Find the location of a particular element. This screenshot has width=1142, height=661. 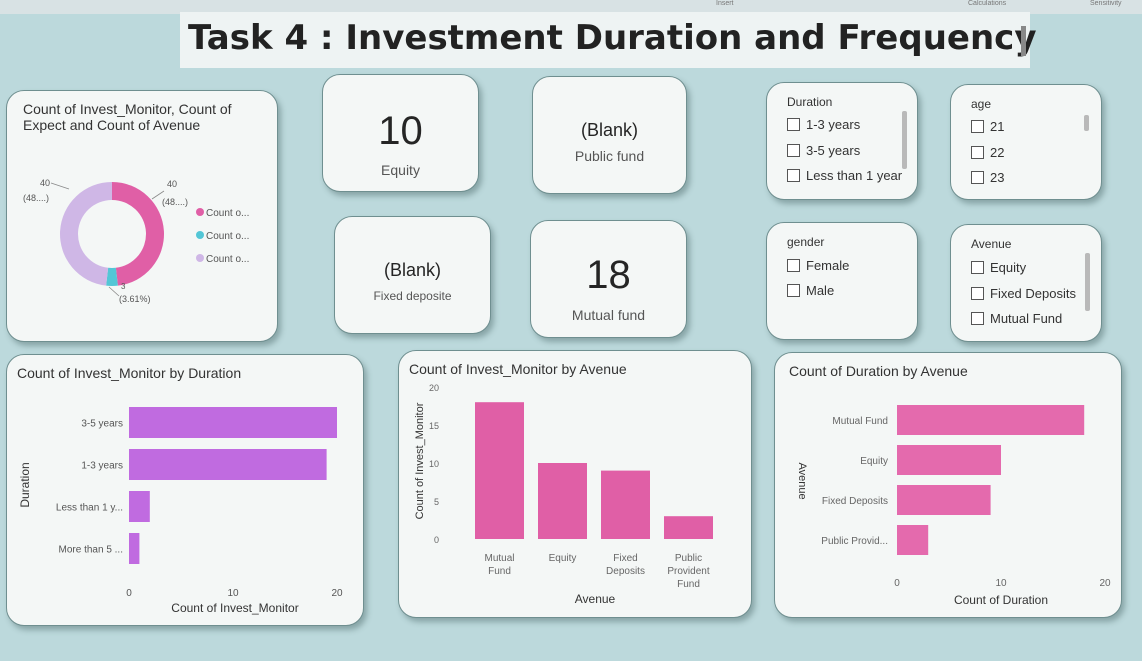

ribbon-sensitivity: Sensitivity is located at coordinates (1106, 3).